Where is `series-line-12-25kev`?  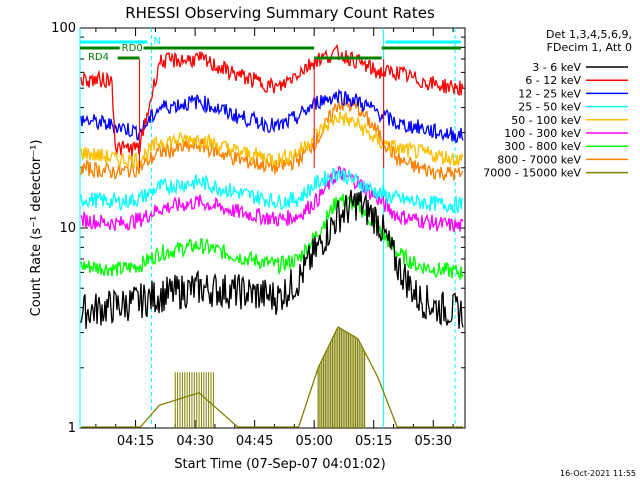
series-line-12-25kev is located at coordinates (272, 116).